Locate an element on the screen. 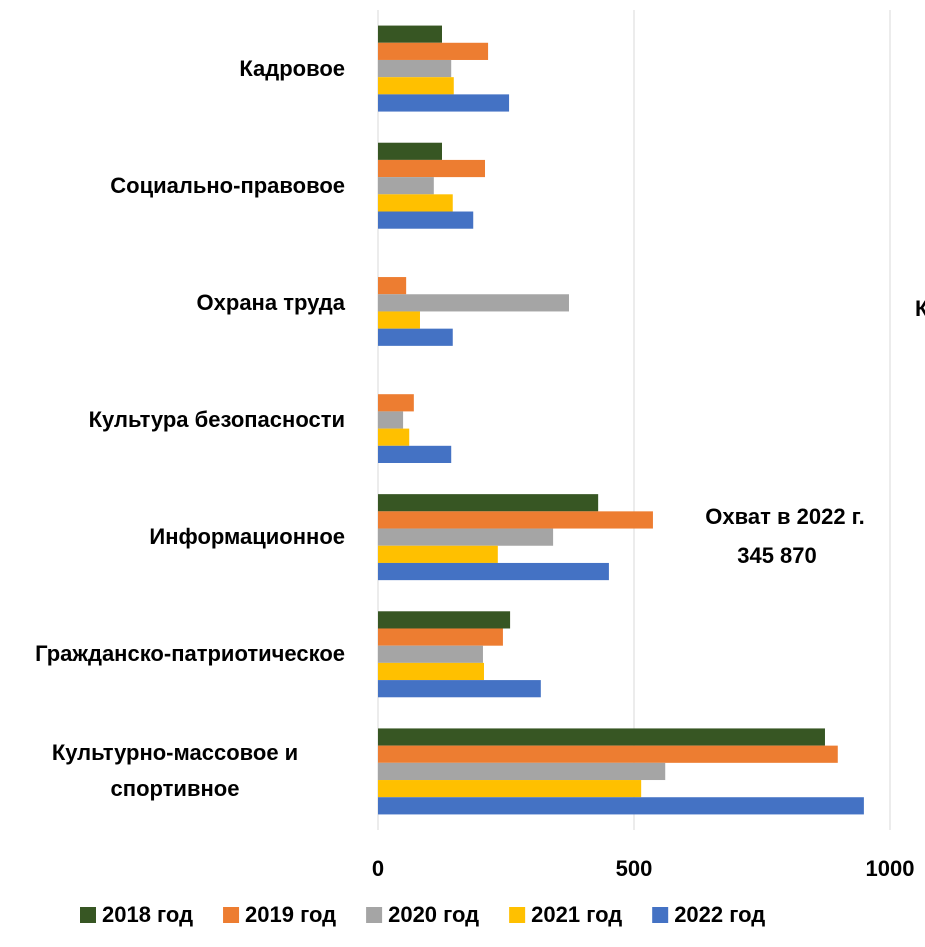  x-tick-label: 500 is located at coordinates (634, 868).